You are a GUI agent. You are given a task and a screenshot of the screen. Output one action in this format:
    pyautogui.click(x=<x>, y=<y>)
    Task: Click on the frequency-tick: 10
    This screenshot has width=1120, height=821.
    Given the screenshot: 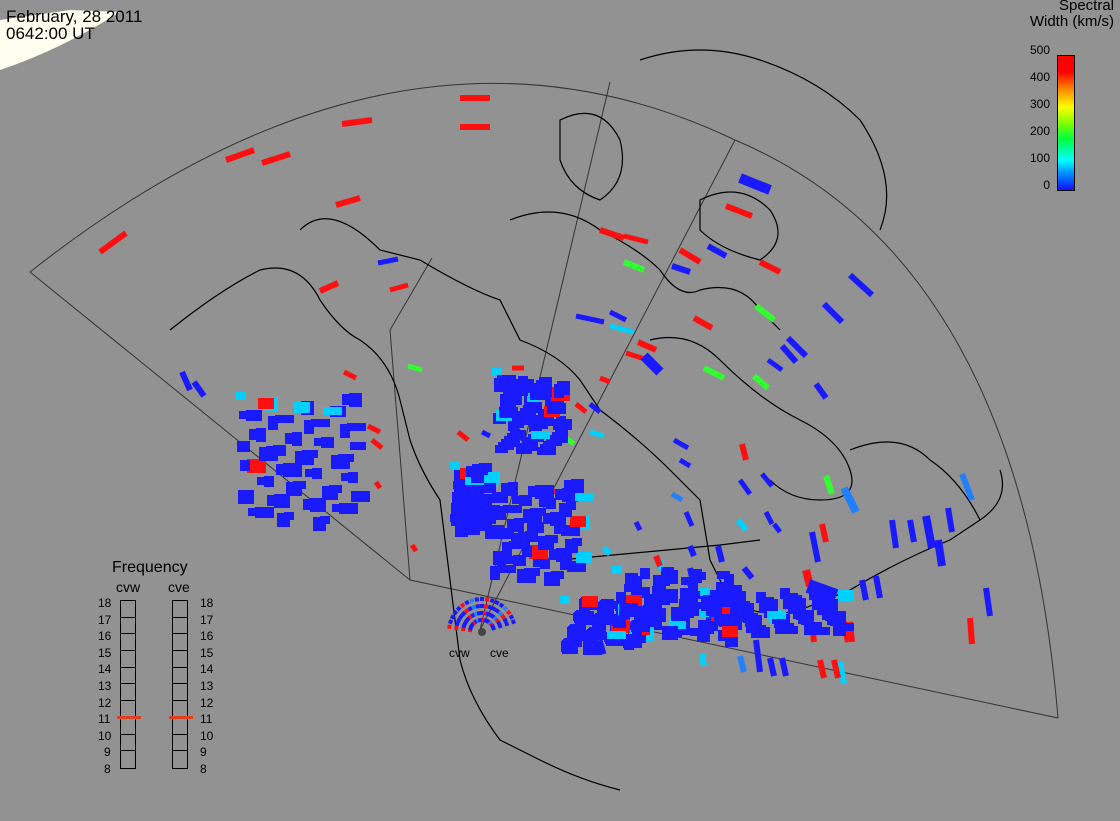 What is the action you would take?
    pyautogui.click(x=207, y=735)
    